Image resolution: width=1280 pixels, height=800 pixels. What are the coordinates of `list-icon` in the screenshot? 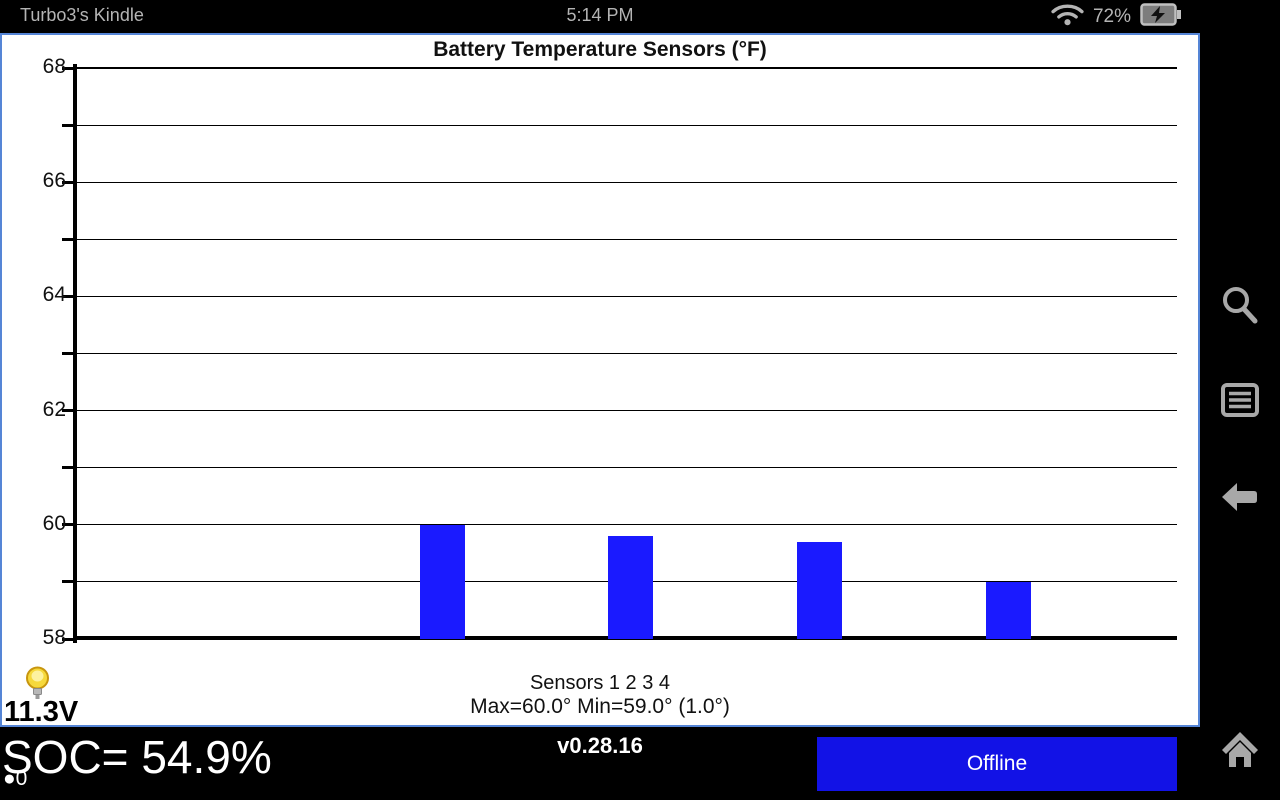 It's located at (1240, 403).